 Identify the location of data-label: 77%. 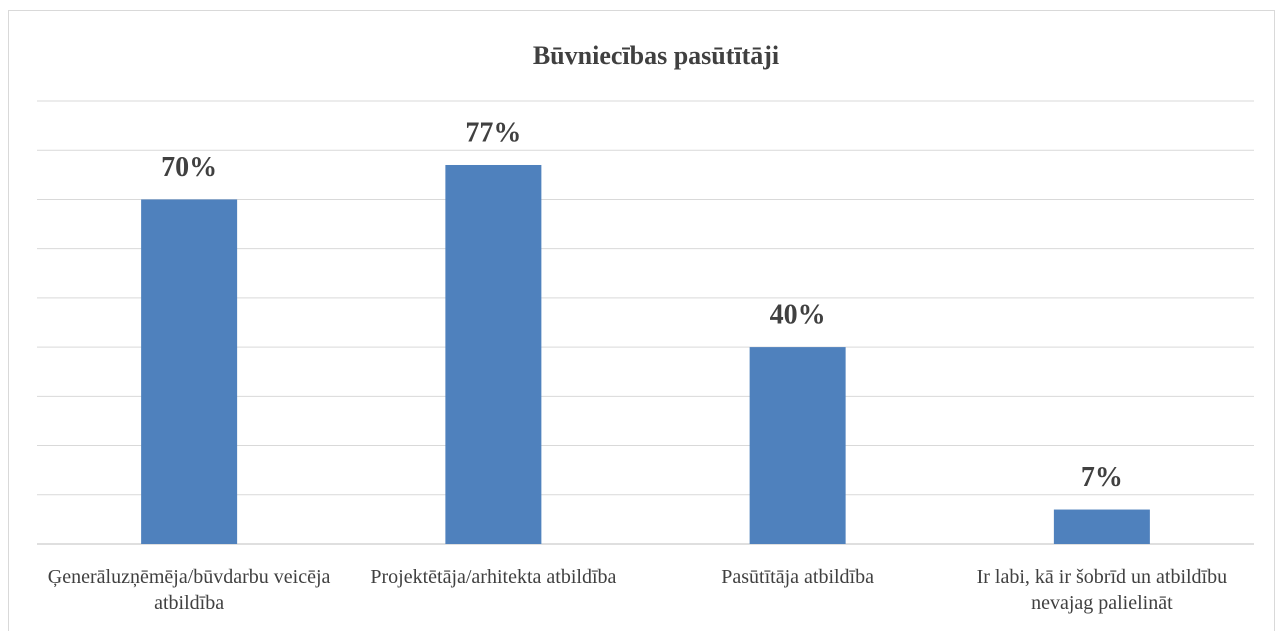
(493, 132).